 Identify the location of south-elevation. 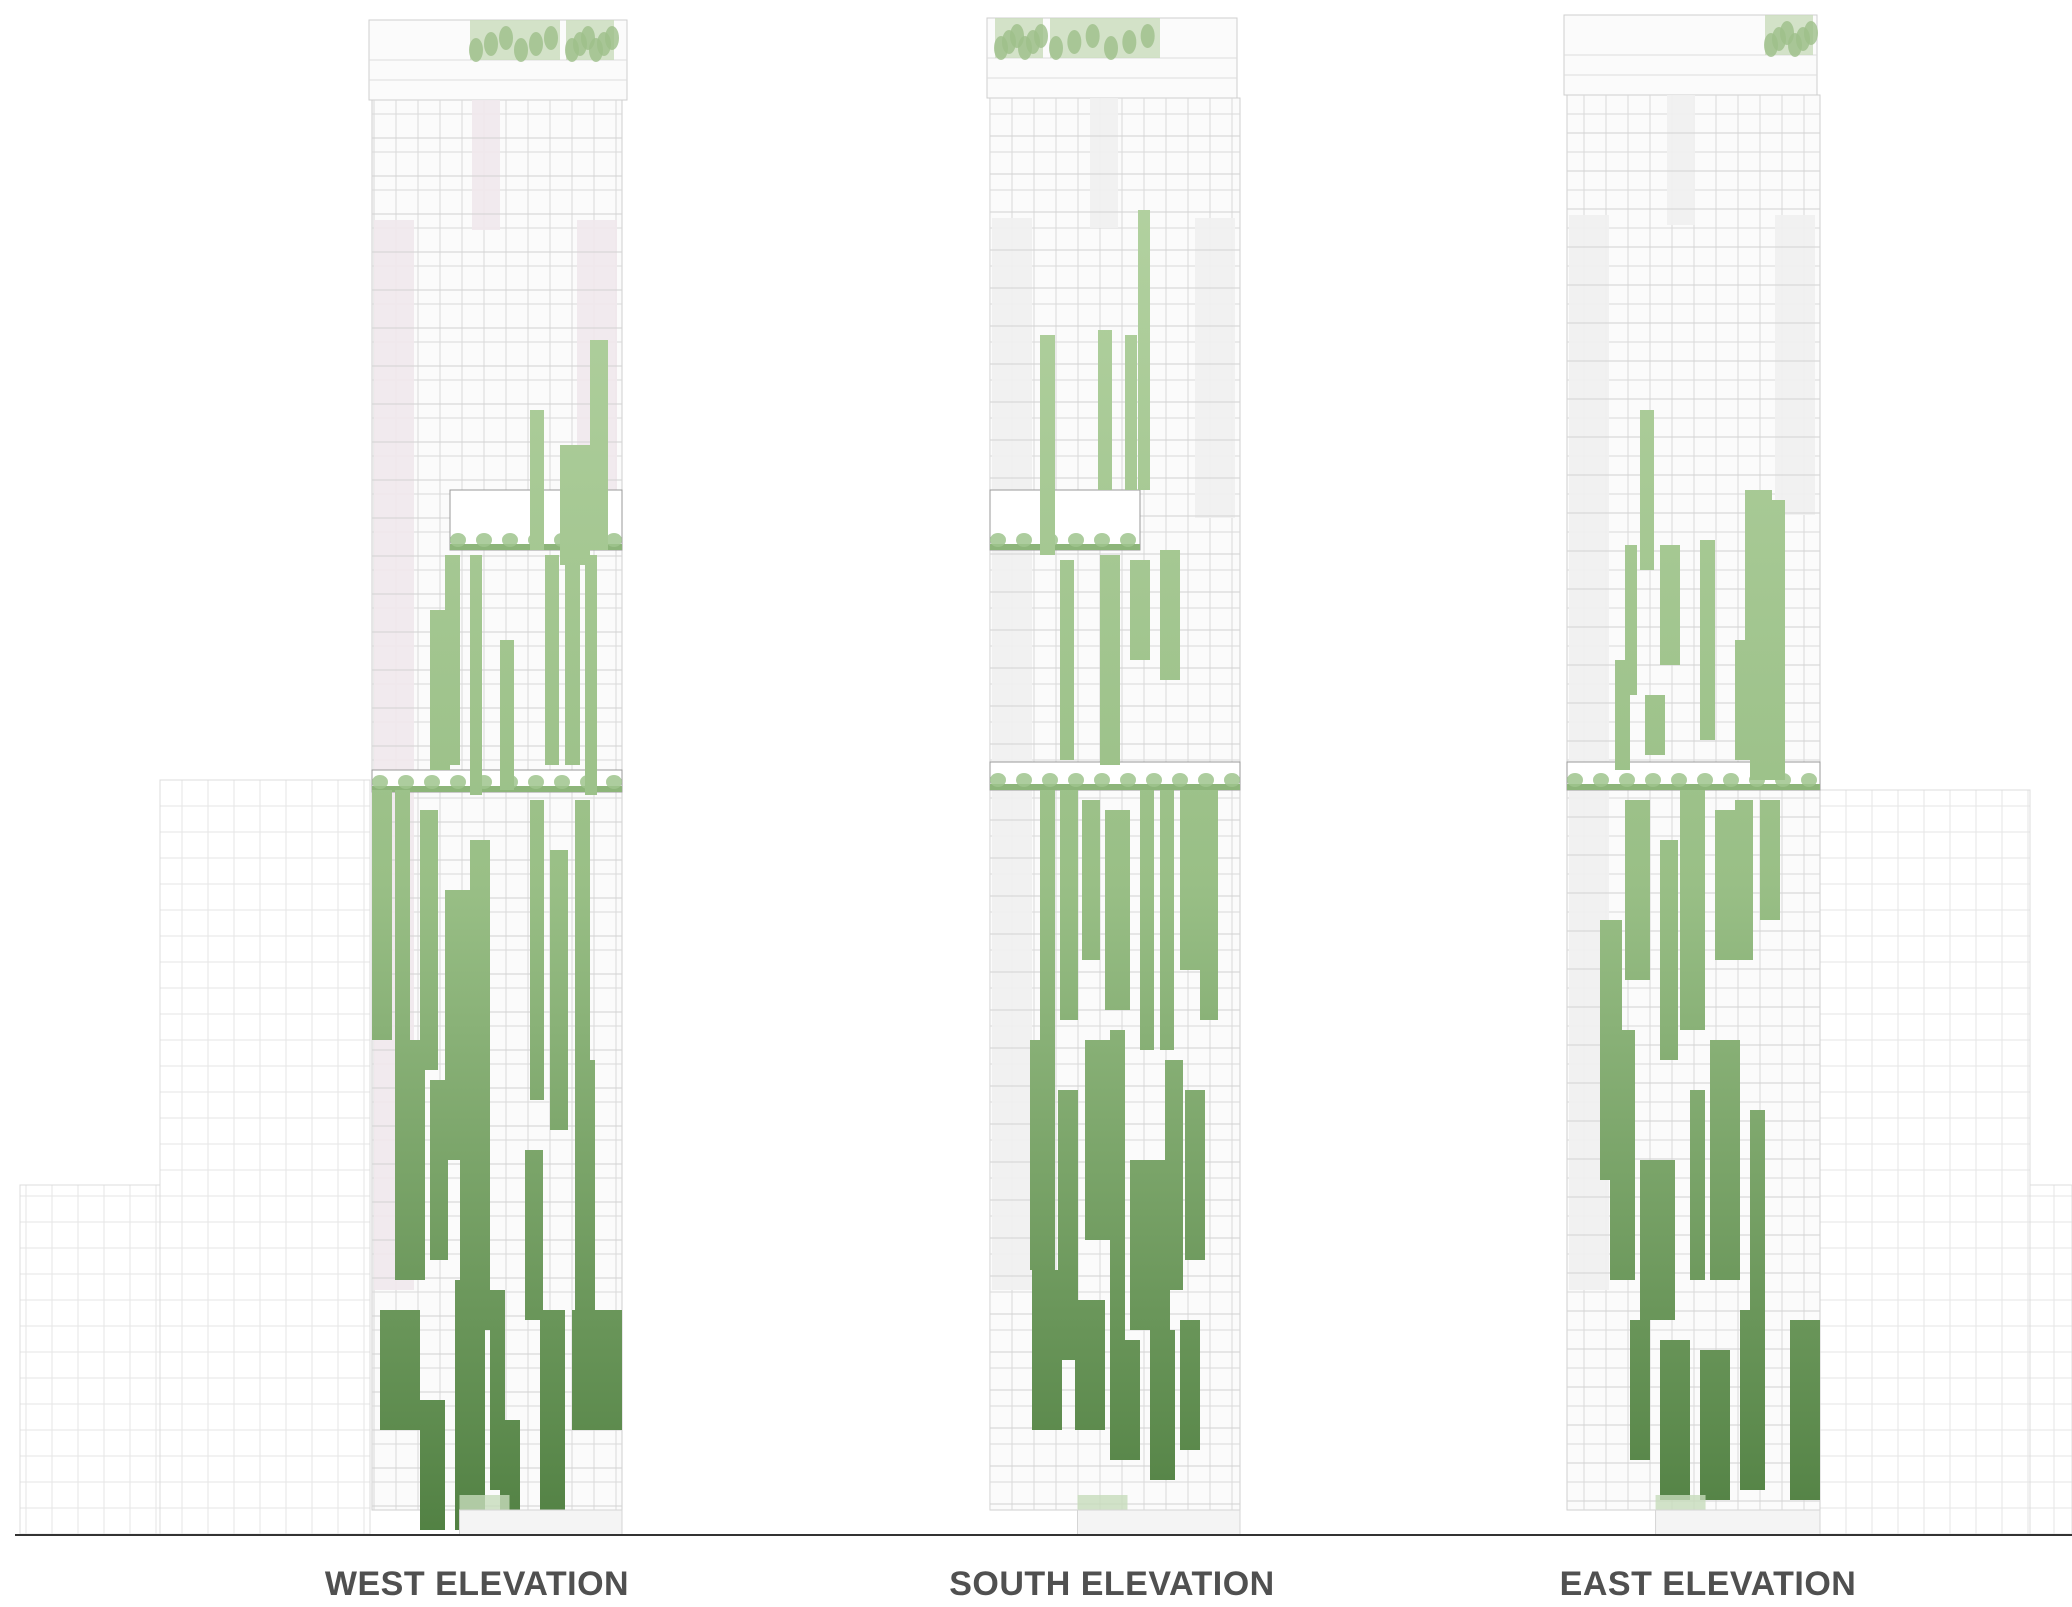
(1113, 776).